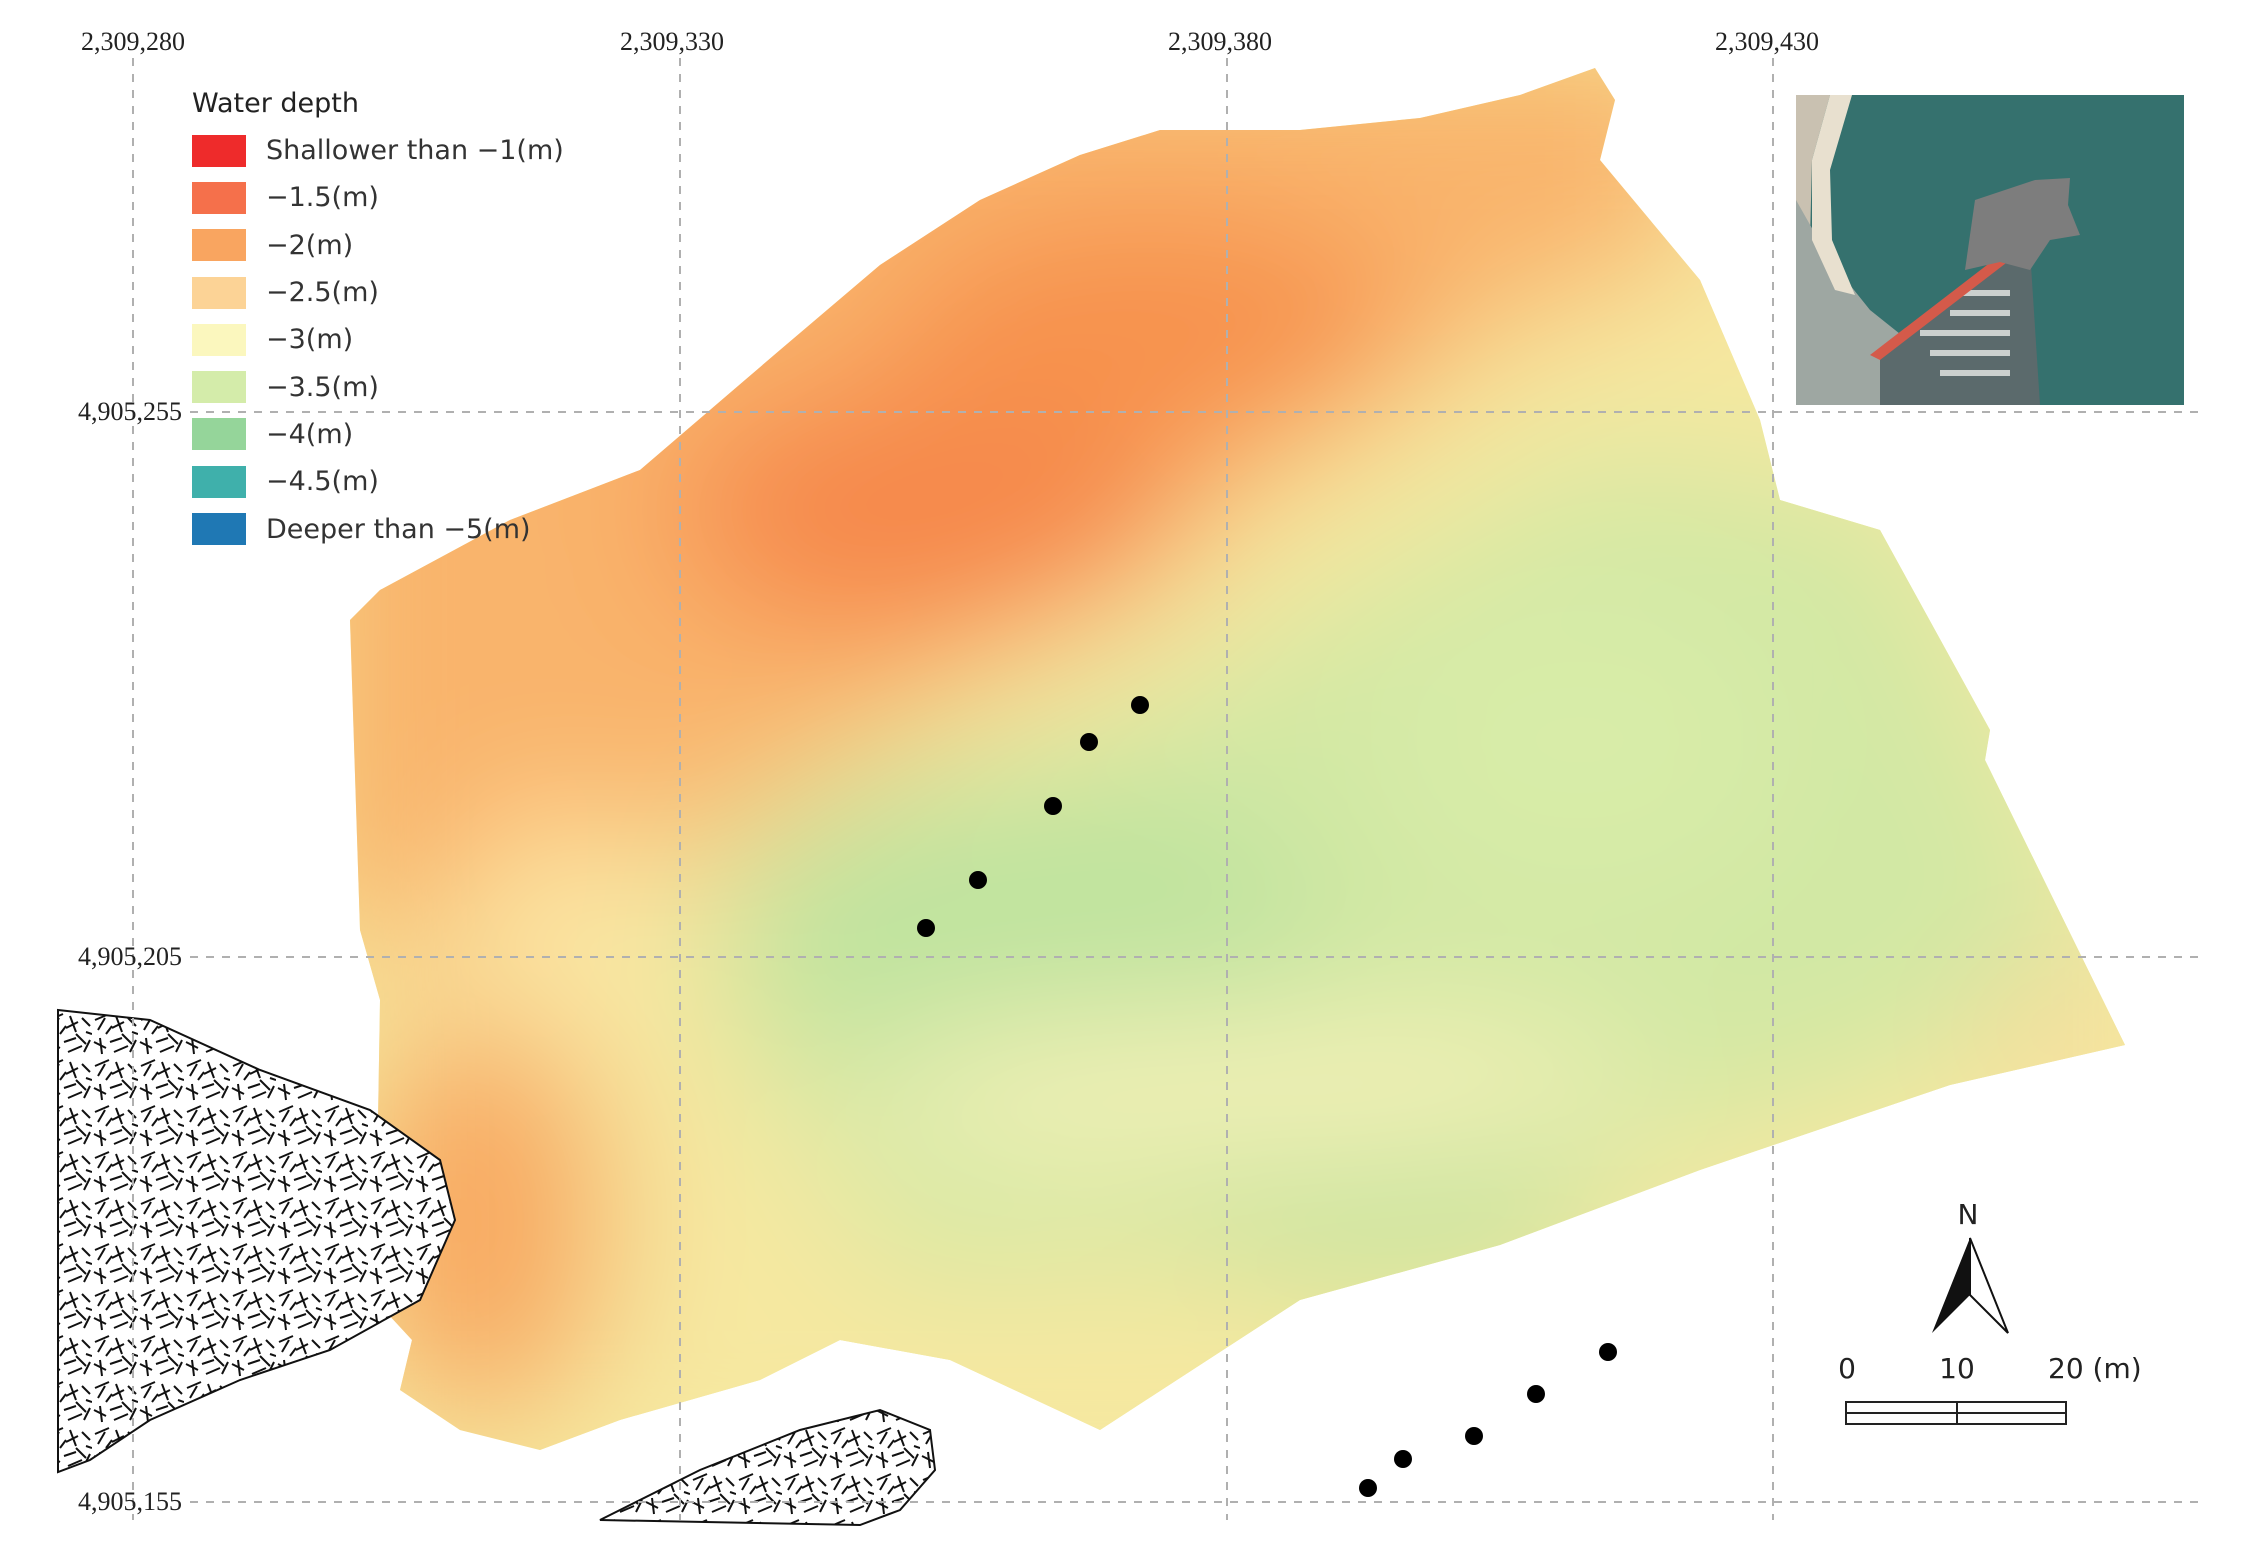  I want to click on legend-label: −4.5(m), so click(322, 482).